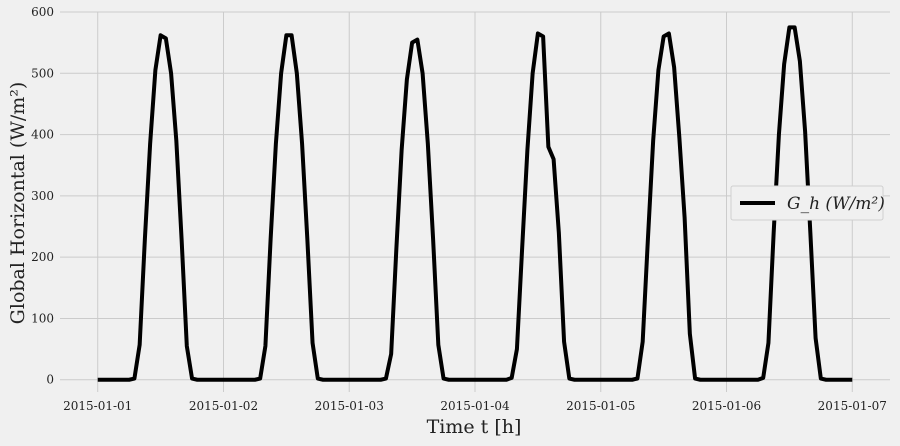 The width and height of the screenshot is (900, 446). What do you see at coordinates (18, 203) in the screenshot?
I see `y-axis-label: Global Horizontal (W/m²)` at bounding box center [18, 203].